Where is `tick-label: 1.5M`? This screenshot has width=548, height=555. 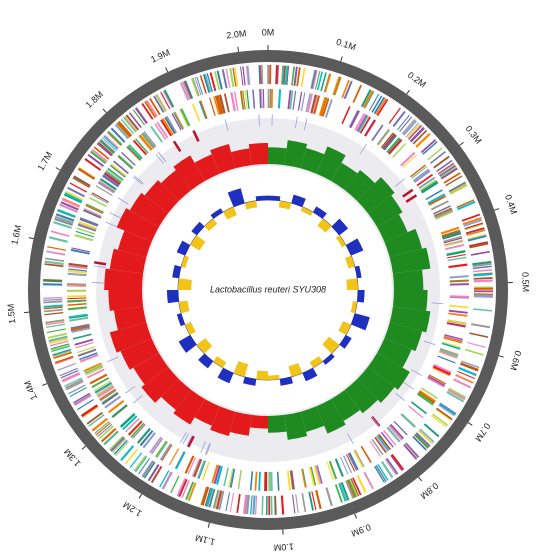 tick-label: 1.5M is located at coordinates (12, 313).